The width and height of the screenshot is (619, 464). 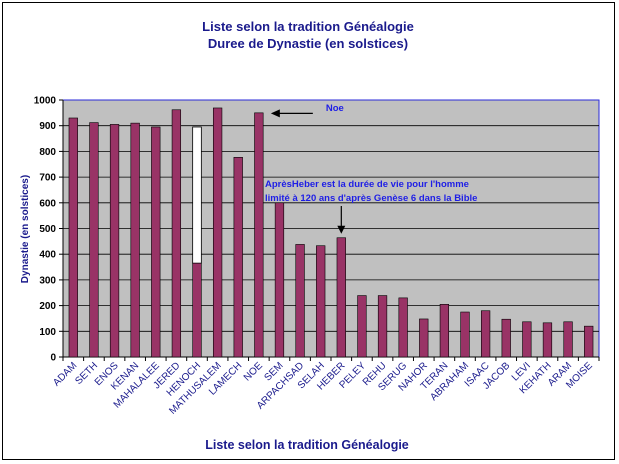 I want to click on x-tick-label-adam: ADAM, so click(x=65, y=374).